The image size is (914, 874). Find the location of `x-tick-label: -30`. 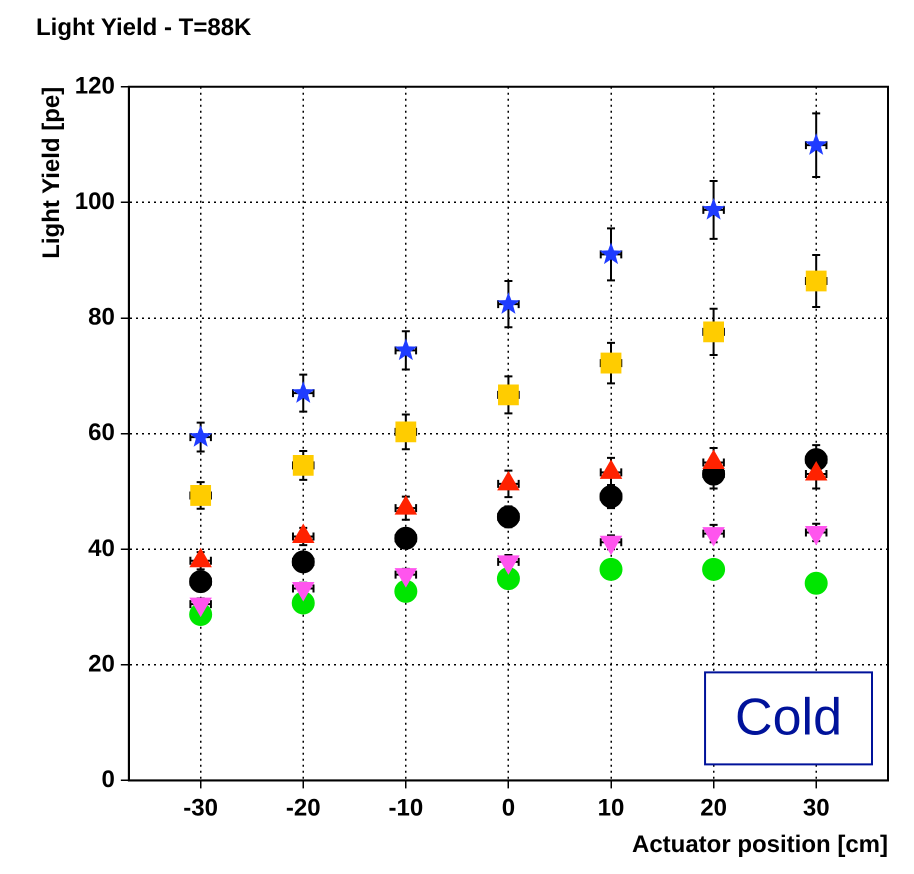

x-tick-label: -30 is located at coordinates (200, 808).